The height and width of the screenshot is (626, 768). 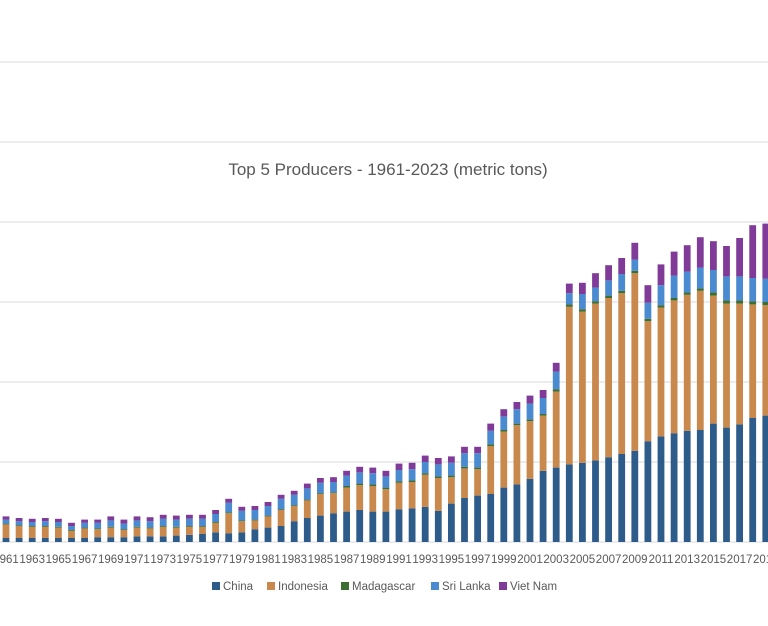 I want to click on x-tick-label: 1973, so click(x=163, y=560).